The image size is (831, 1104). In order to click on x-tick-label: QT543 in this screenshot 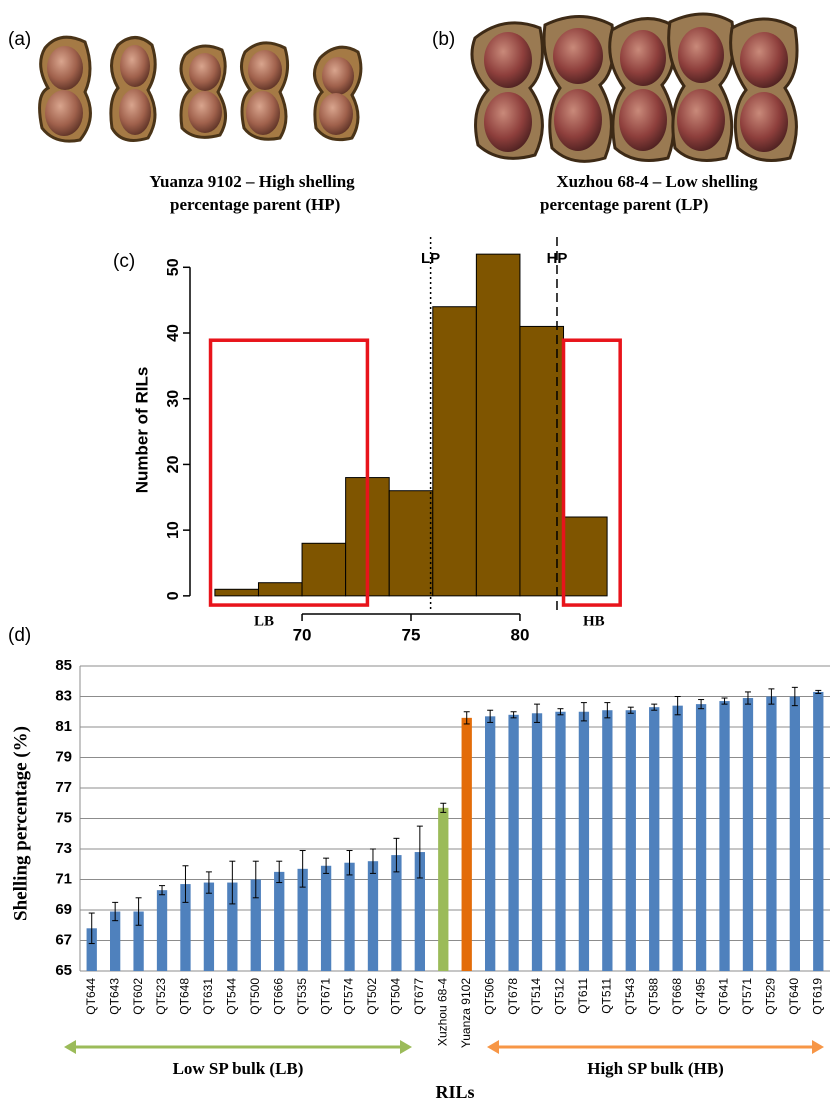, I will do `click(630, 996)`.